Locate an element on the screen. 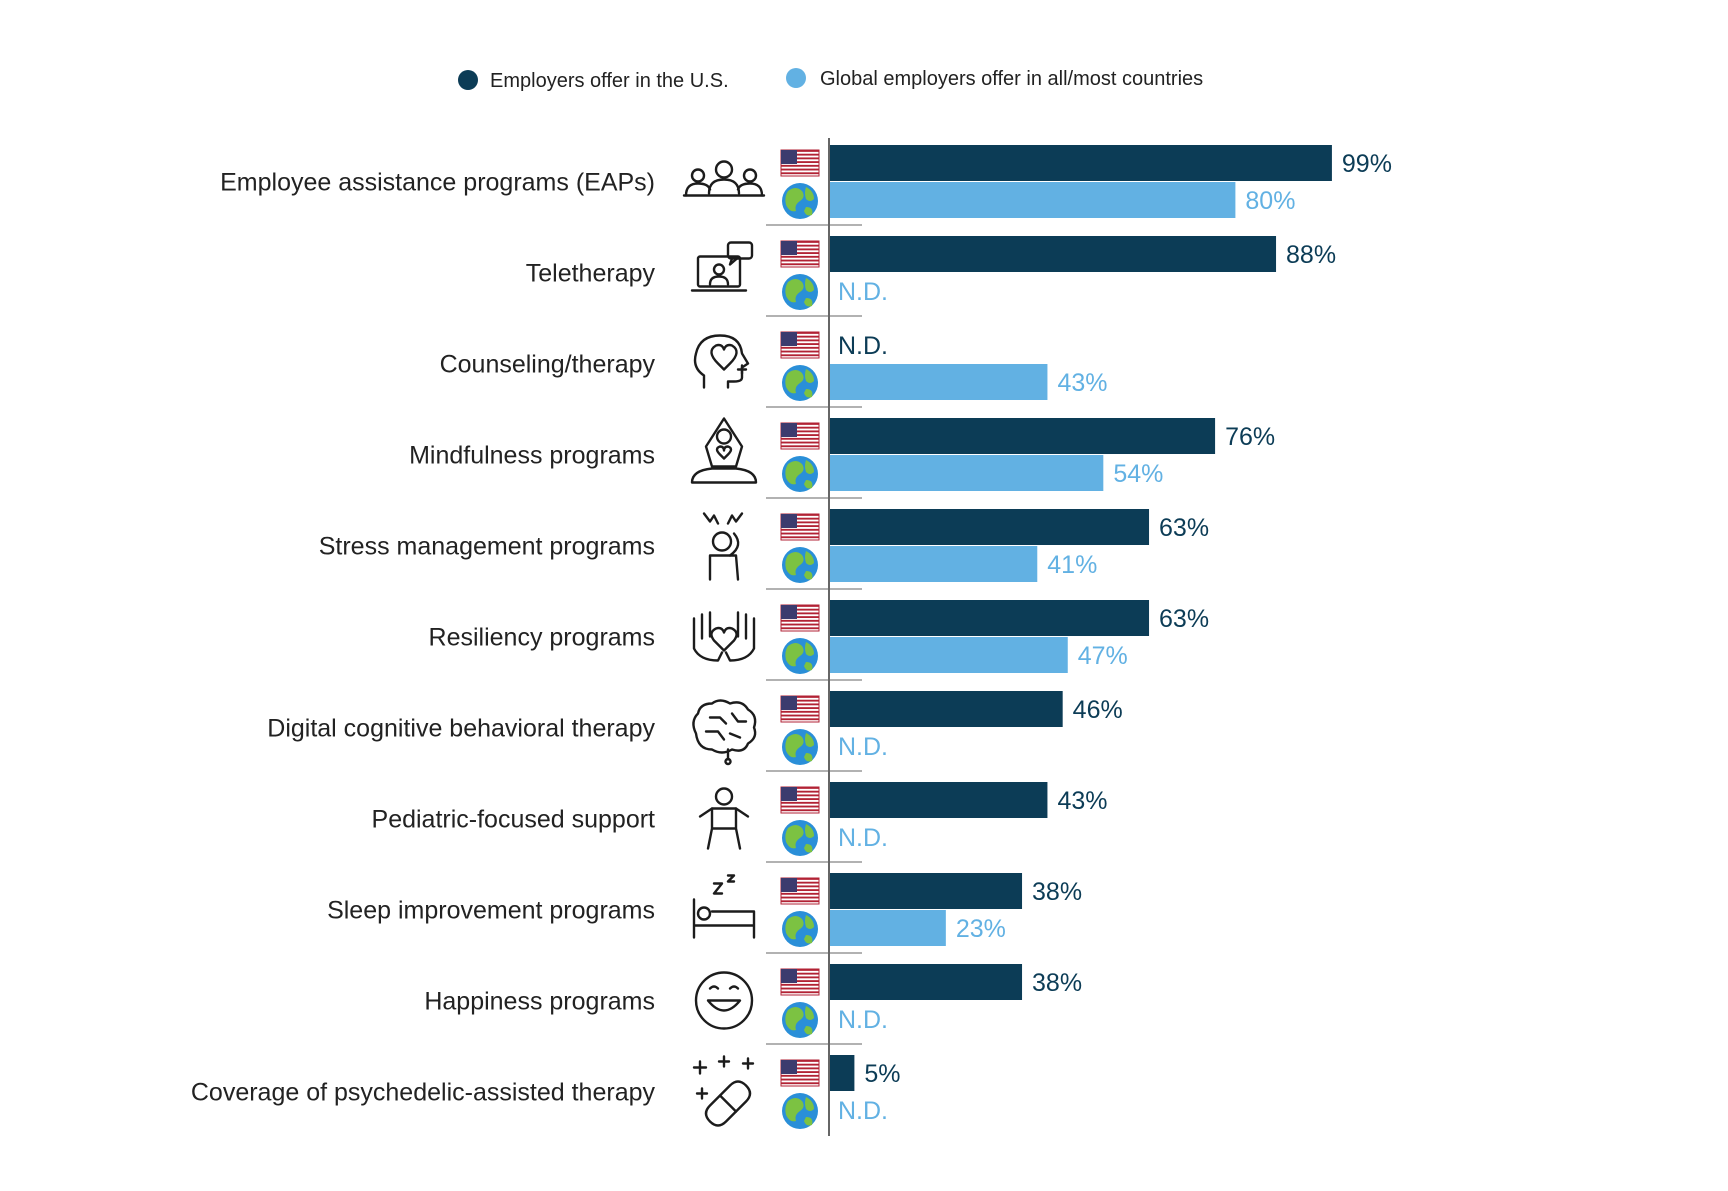  legend-label-us: Employers offer in the U.S. is located at coordinates (609, 81).